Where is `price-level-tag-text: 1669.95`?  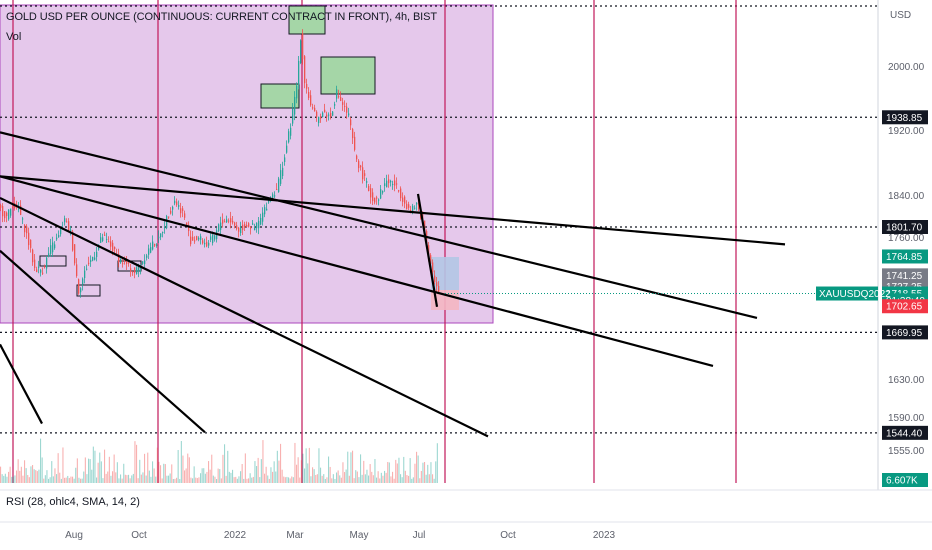
price-level-tag-text: 1669.95 is located at coordinates (904, 333).